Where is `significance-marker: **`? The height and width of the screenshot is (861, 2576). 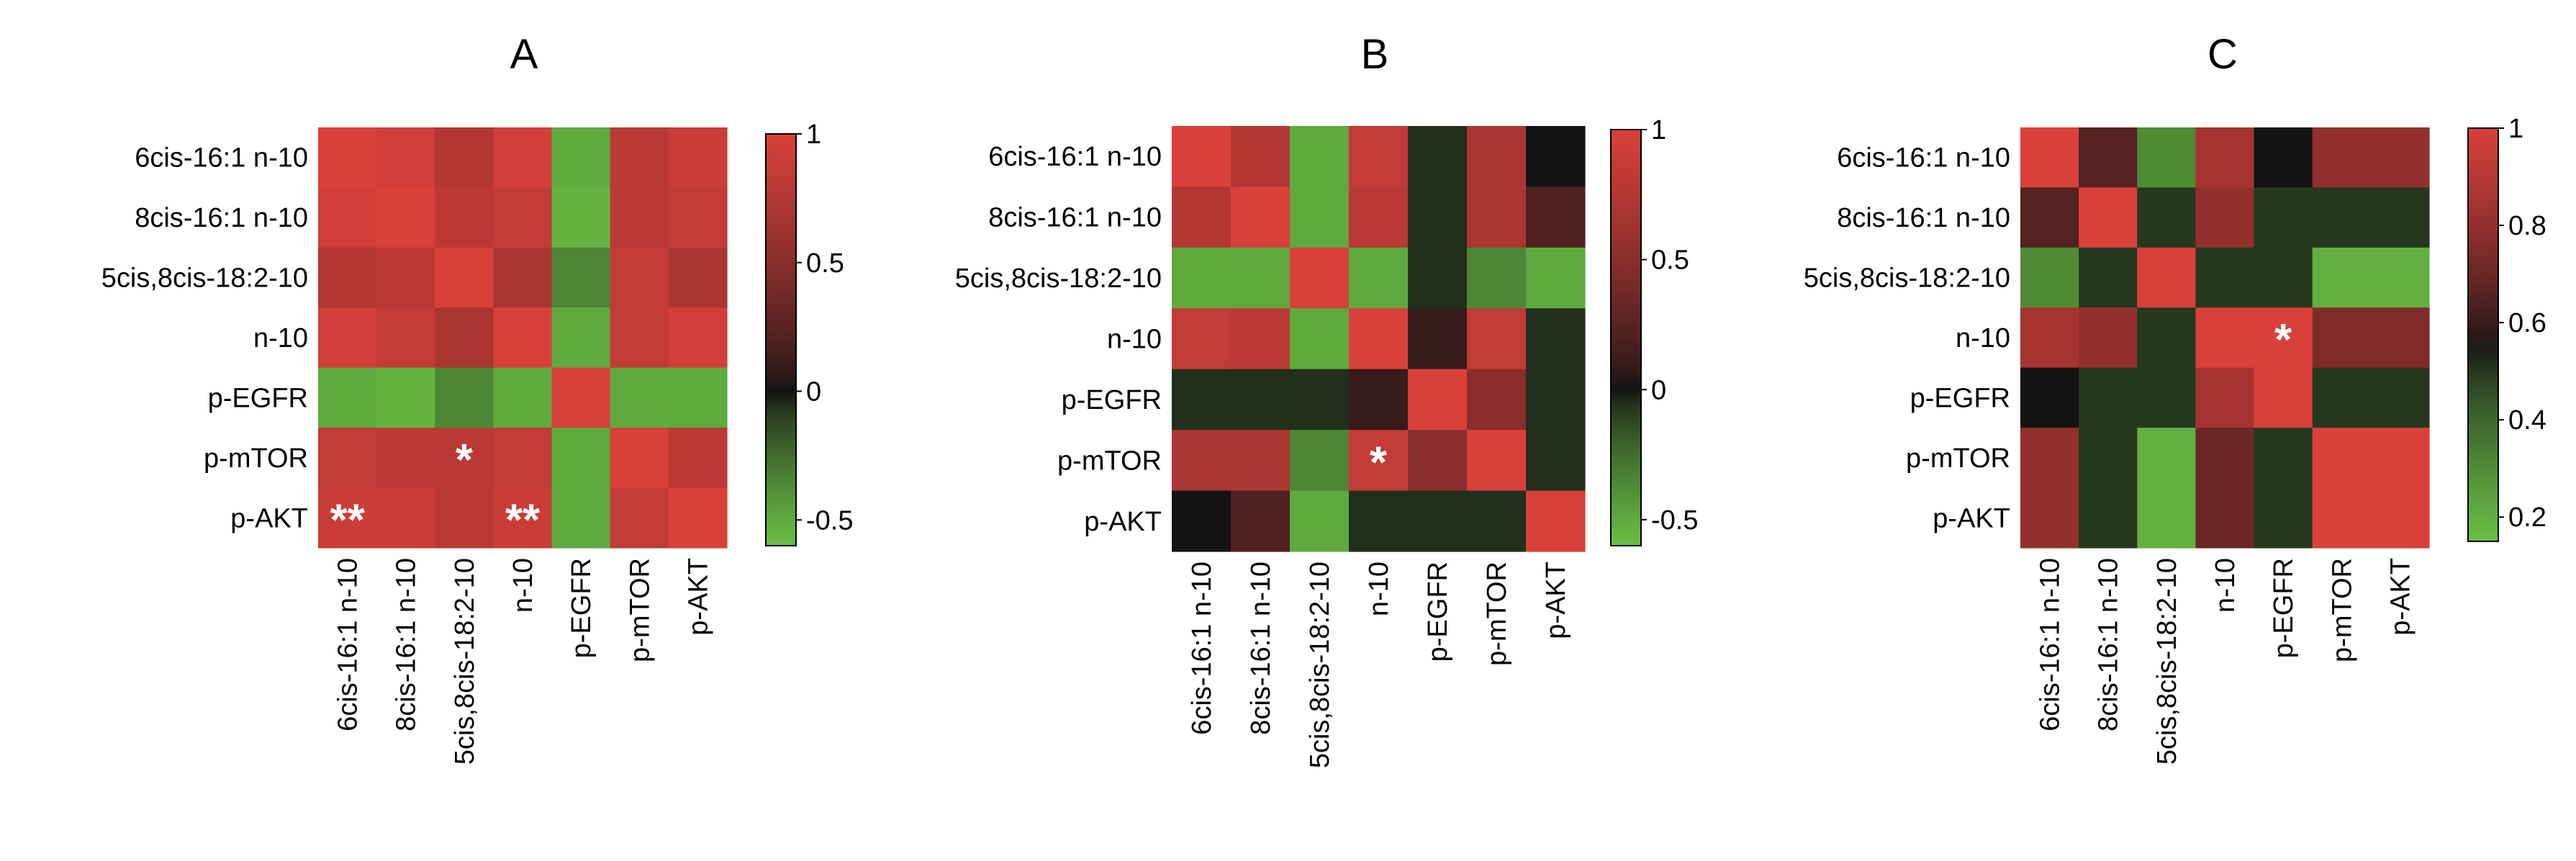
significance-marker: ** is located at coordinates (348, 520).